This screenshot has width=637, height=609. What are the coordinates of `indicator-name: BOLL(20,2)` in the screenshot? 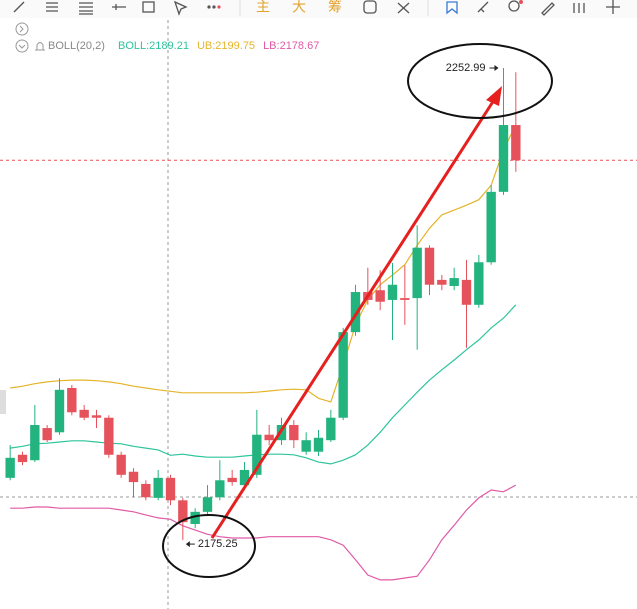 It's located at (76, 46).